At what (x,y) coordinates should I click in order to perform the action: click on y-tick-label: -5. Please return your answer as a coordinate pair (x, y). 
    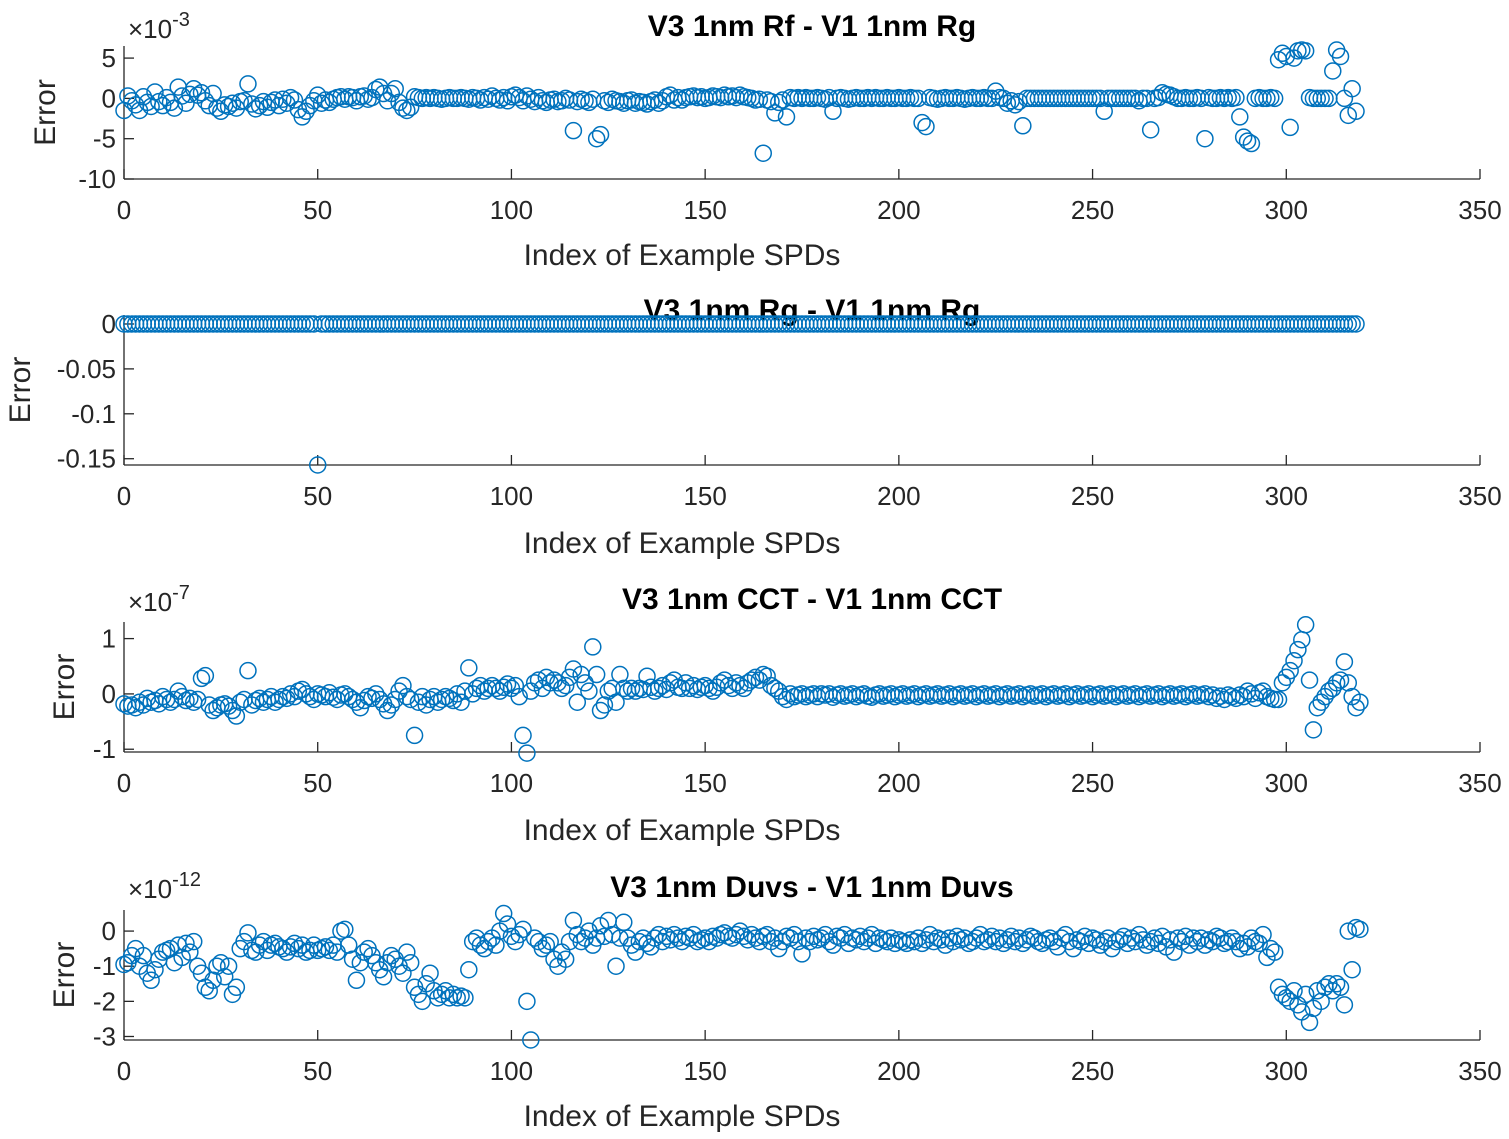
    Looking at the image, I should click on (104, 139).